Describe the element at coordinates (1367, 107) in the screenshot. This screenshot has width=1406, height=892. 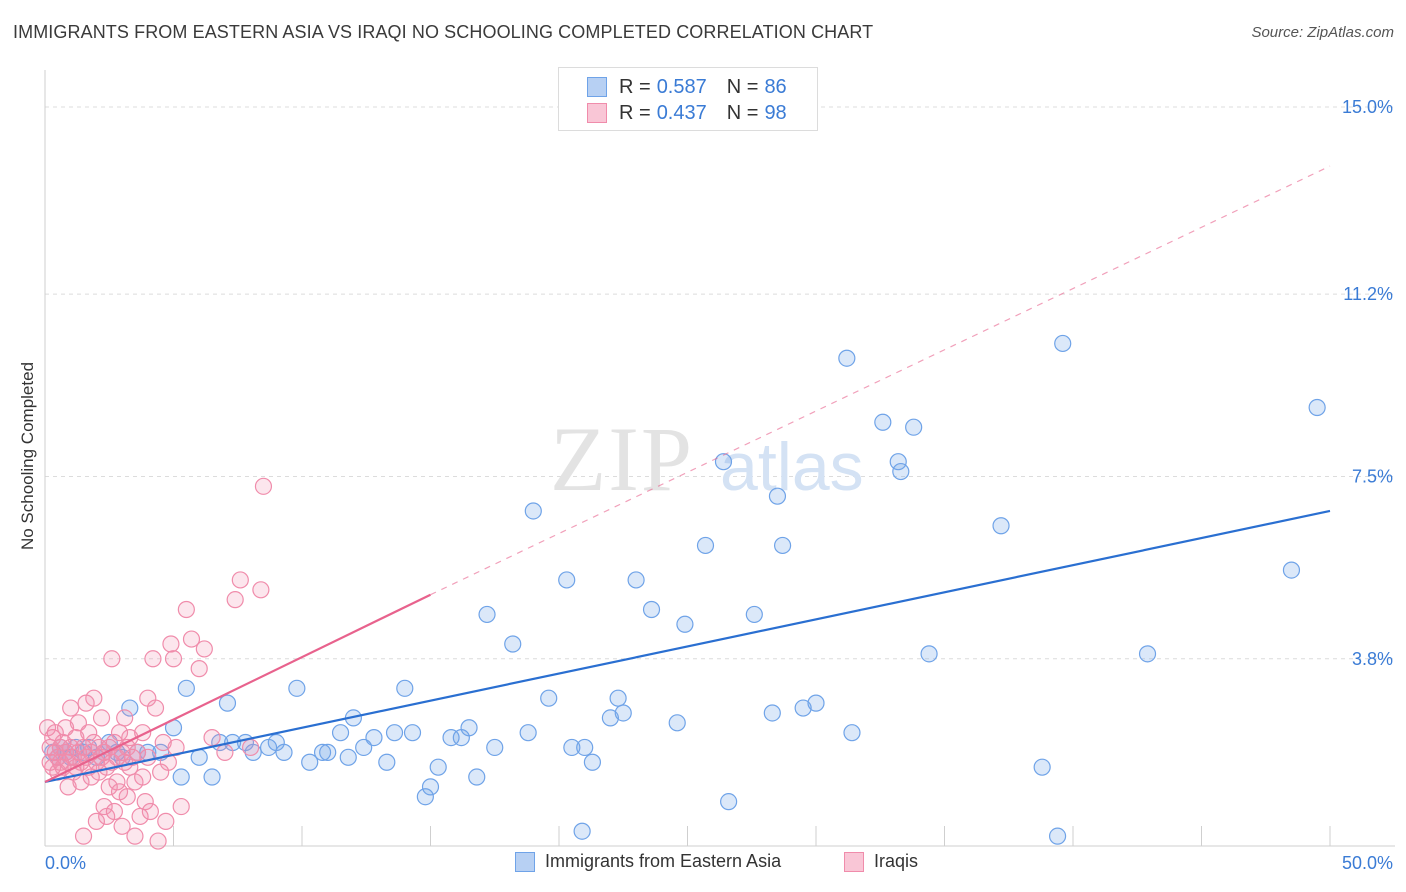
I see `y-tick-label: 15.0%` at that location.